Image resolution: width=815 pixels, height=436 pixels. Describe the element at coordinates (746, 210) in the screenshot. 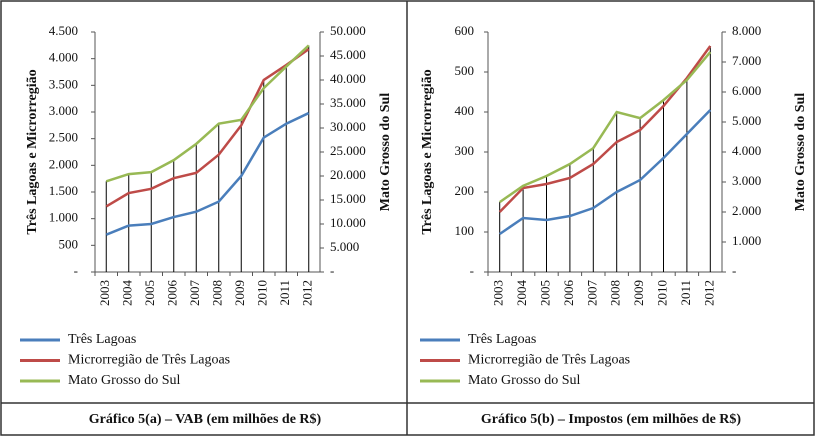

I see `y2-tick-label: 2.000` at that location.